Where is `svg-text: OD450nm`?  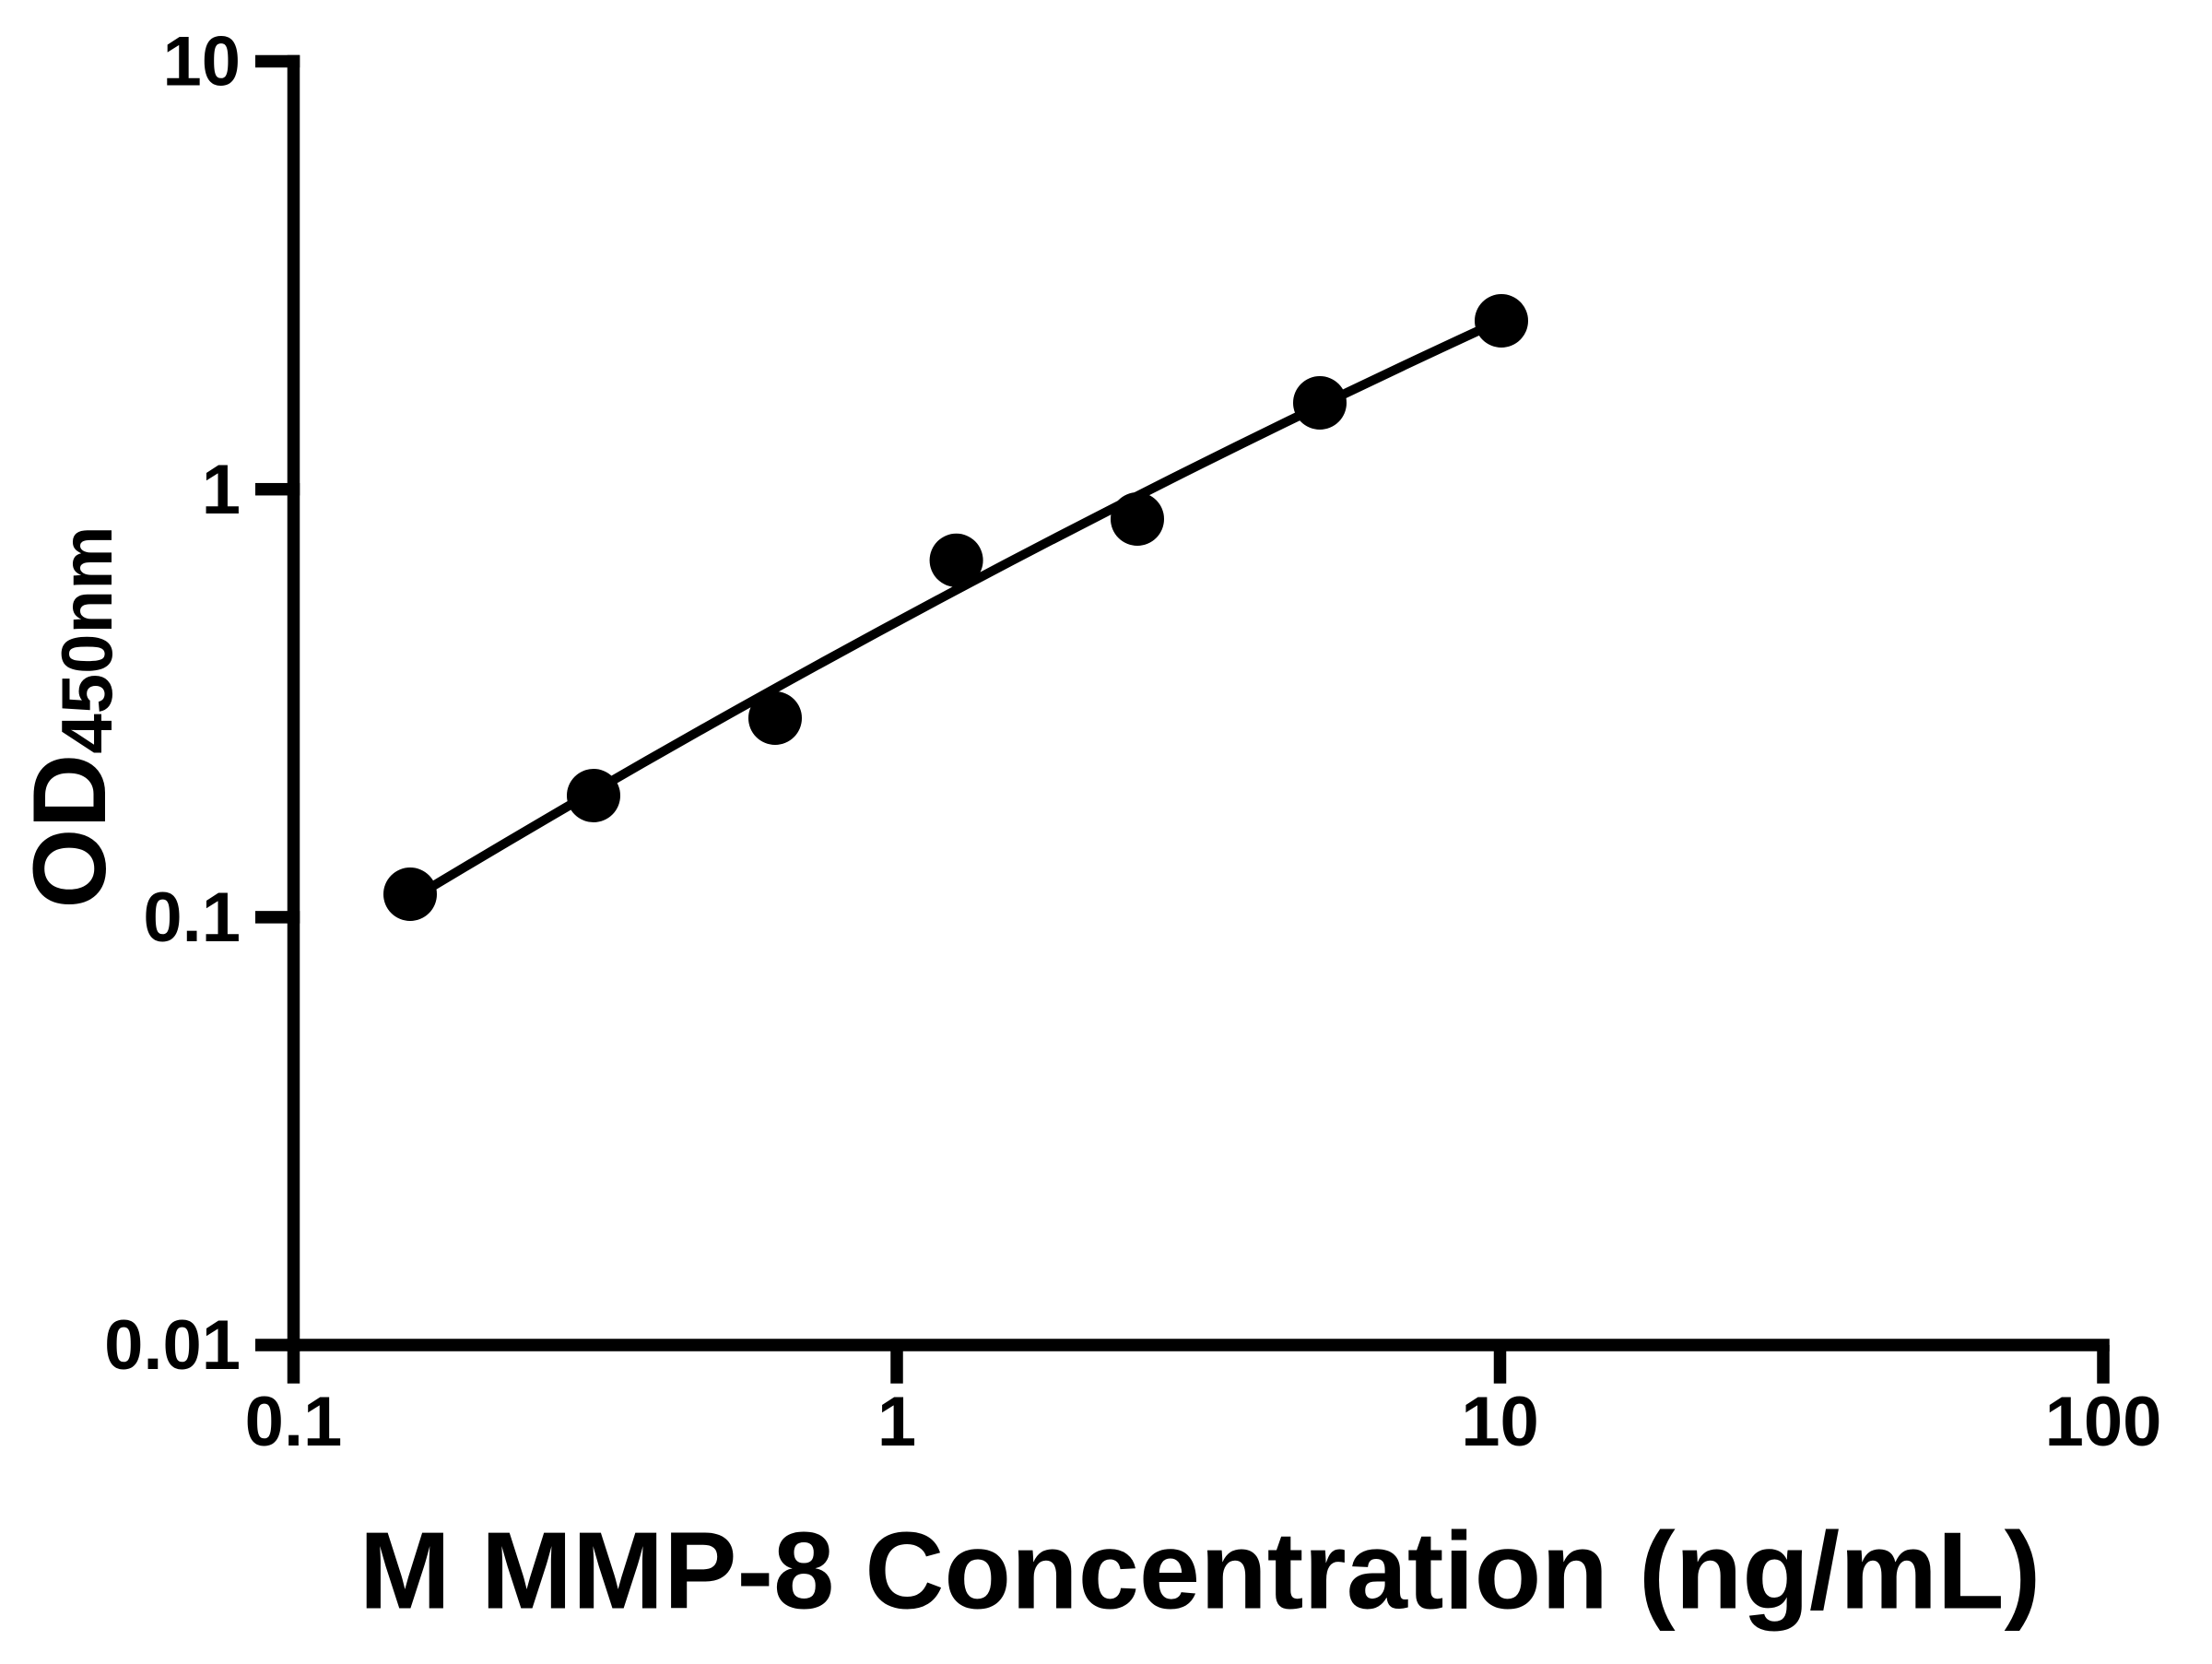 svg-text: OD450nm is located at coordinates (69, 716).